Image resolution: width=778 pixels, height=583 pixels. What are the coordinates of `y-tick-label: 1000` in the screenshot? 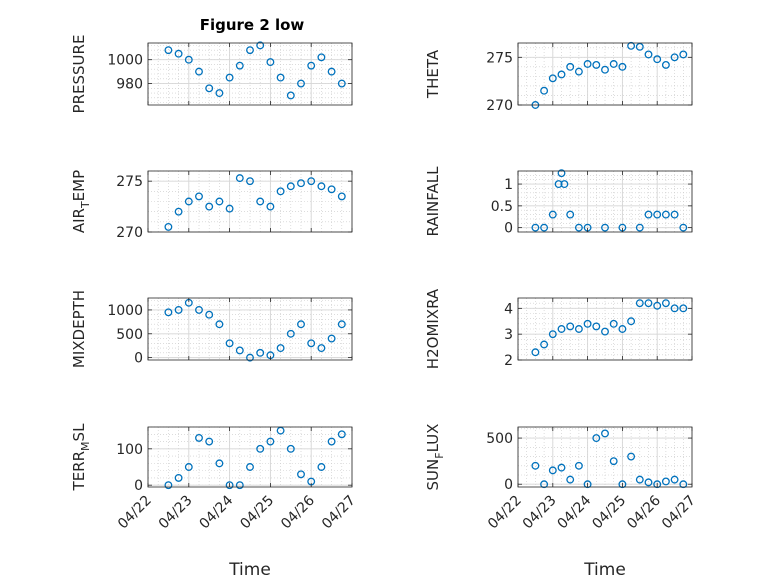 It's located at (125, 61).